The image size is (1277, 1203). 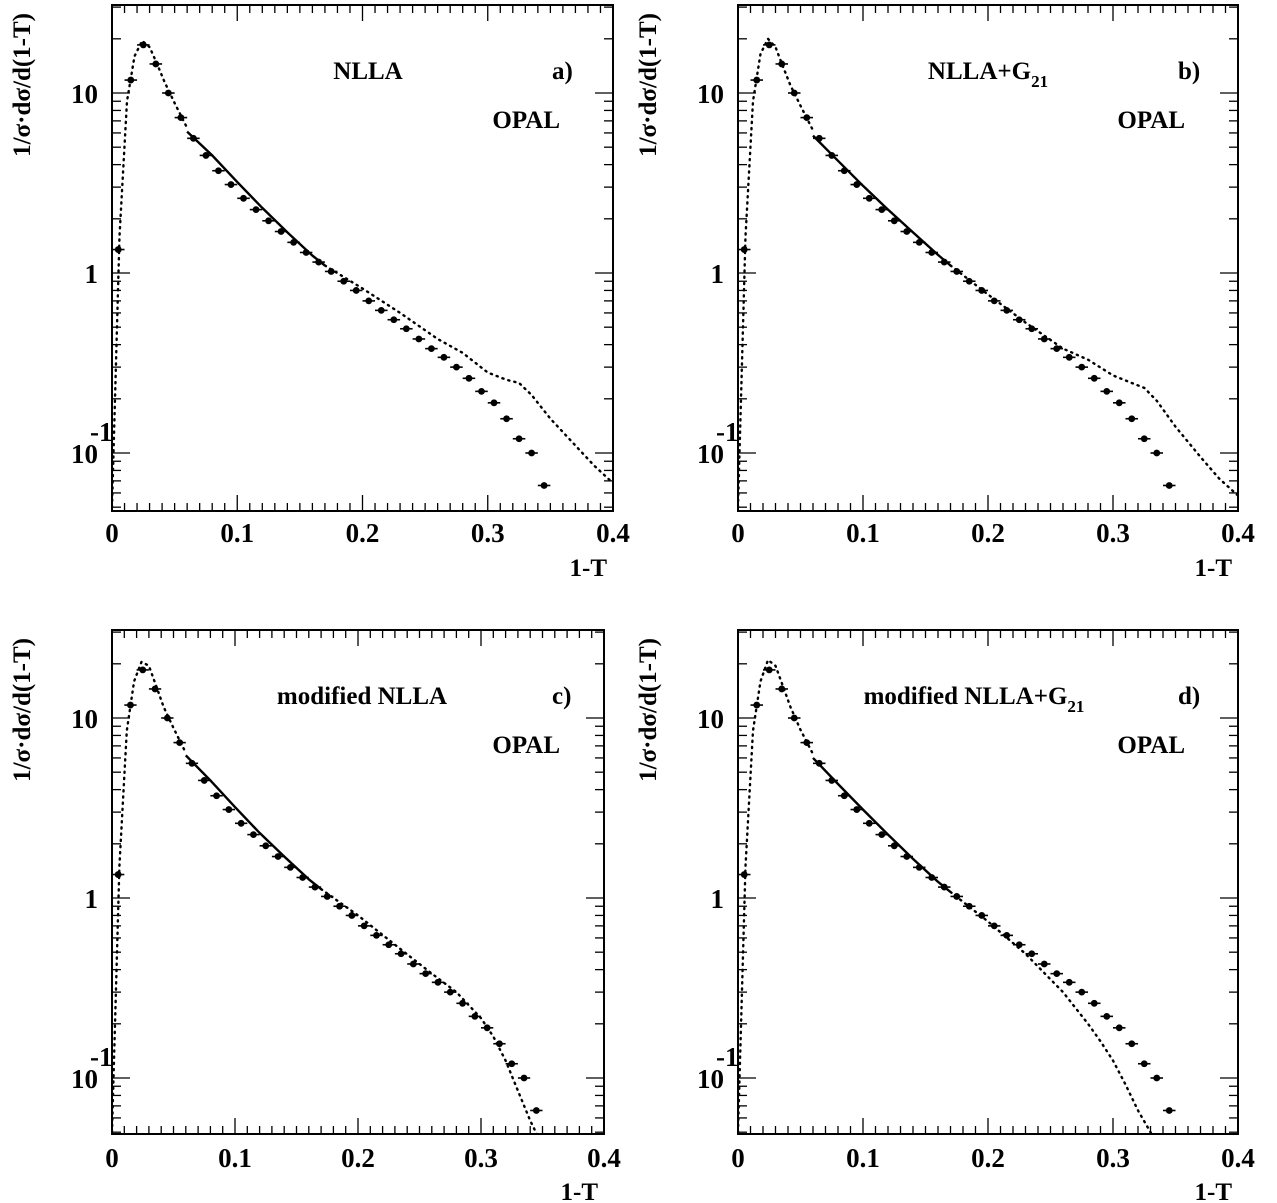 I want to click on panel-title: NLLA, so click(x=367, y=71).